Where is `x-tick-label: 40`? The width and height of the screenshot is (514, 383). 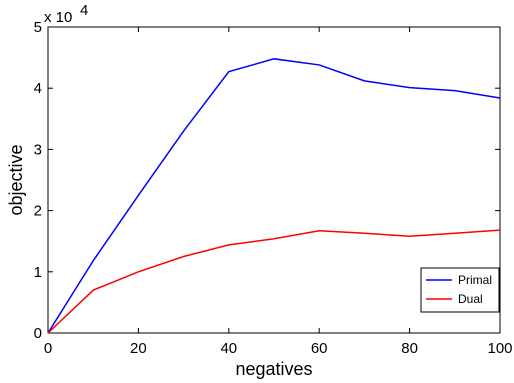 x-tick-label: 40 is located at coordinates (228, 348).